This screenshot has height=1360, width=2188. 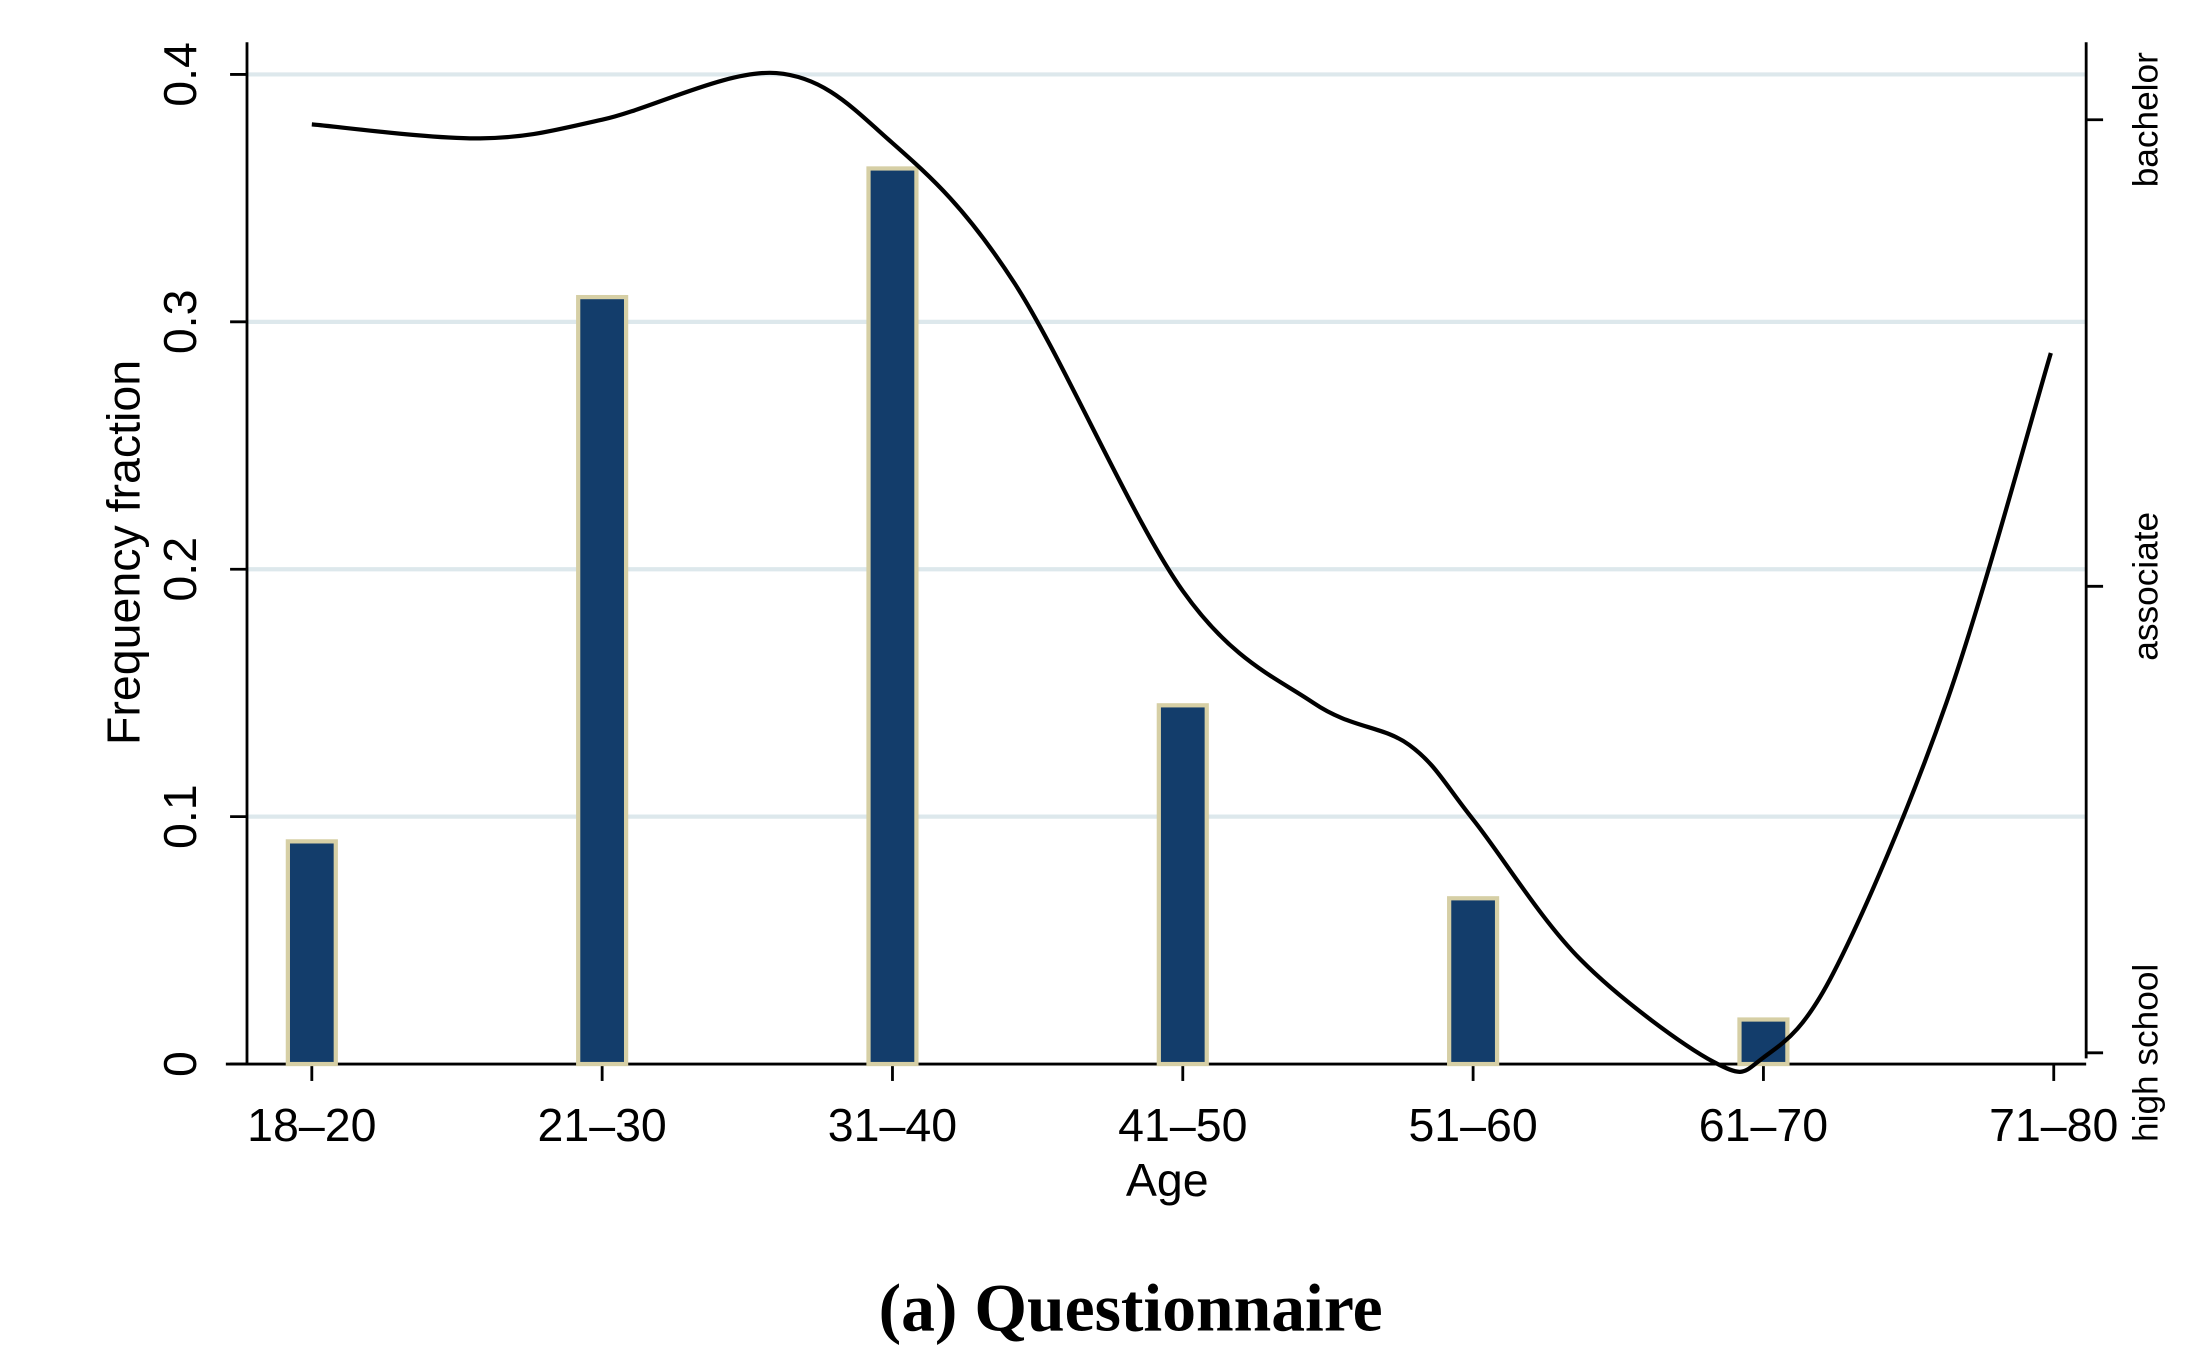 I want to click on x-tick-label: 71–80, so click(x=2053, y=1125).